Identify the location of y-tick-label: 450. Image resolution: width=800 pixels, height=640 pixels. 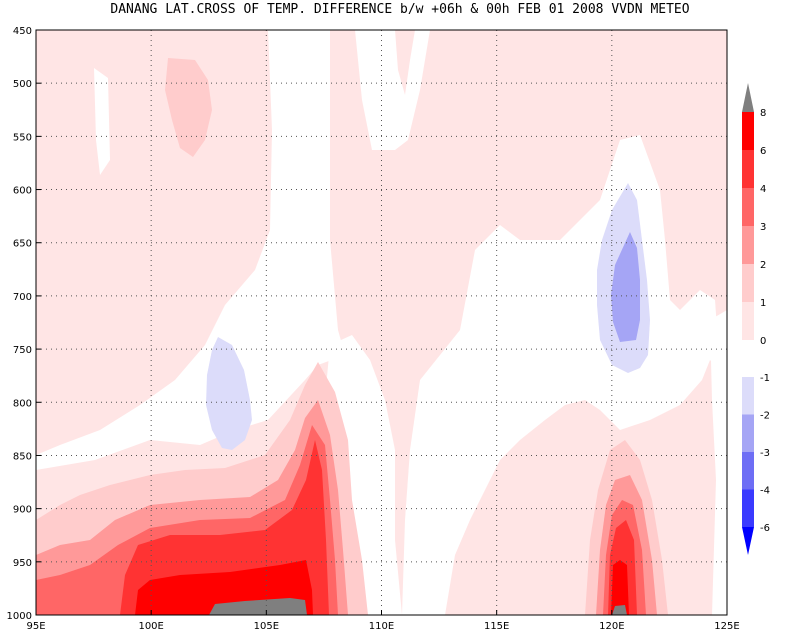
(22, 31).